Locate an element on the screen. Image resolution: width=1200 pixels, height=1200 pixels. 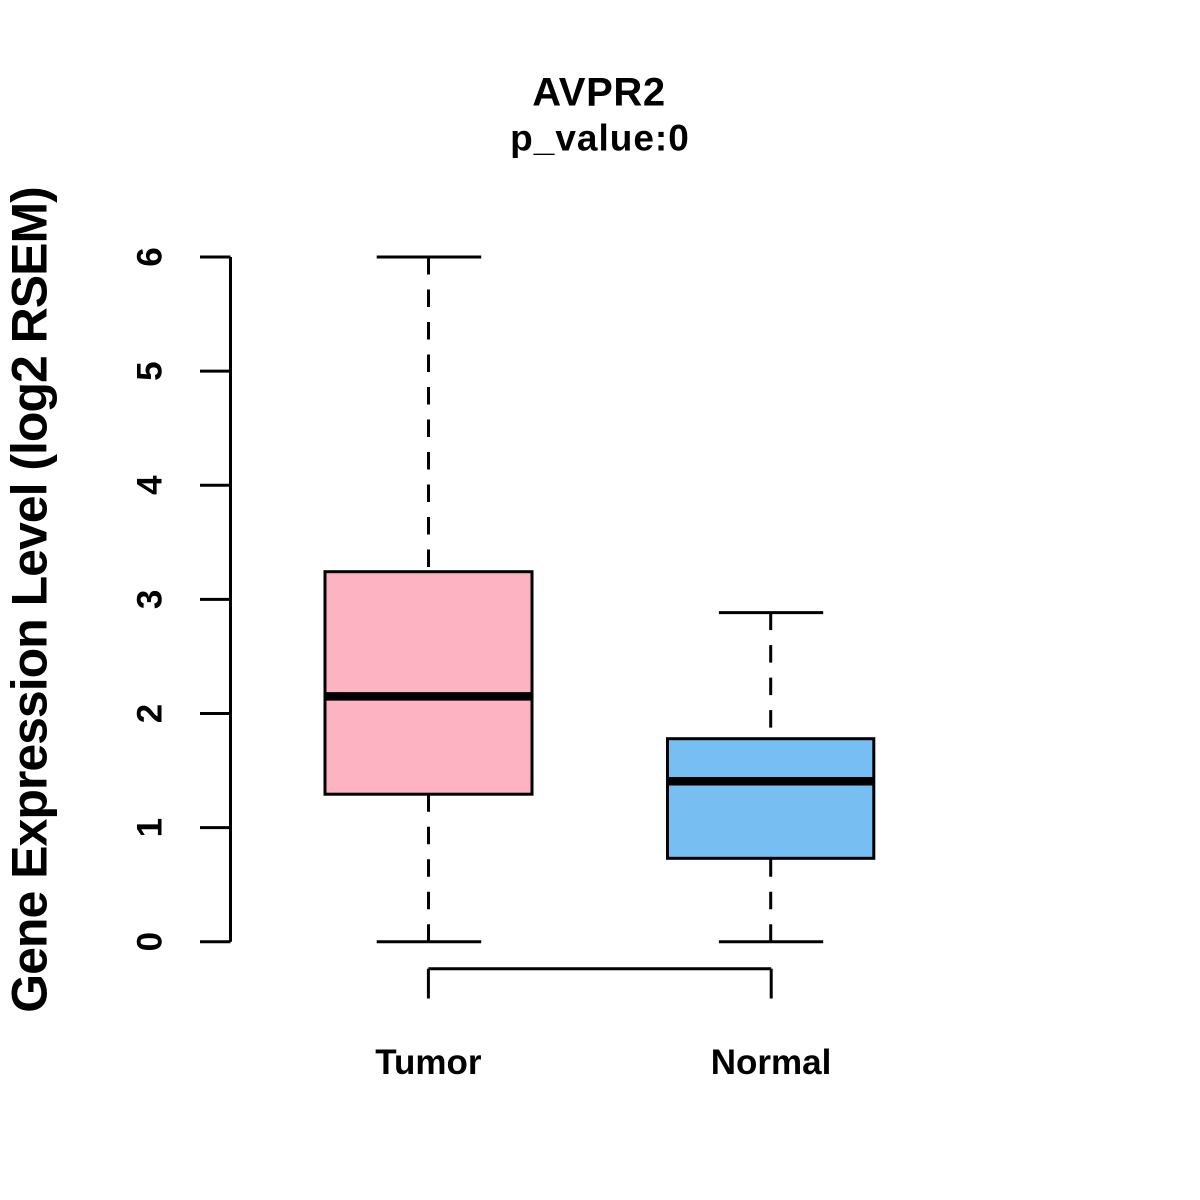
svg-text: 2 is located at coordinates (150, 713).